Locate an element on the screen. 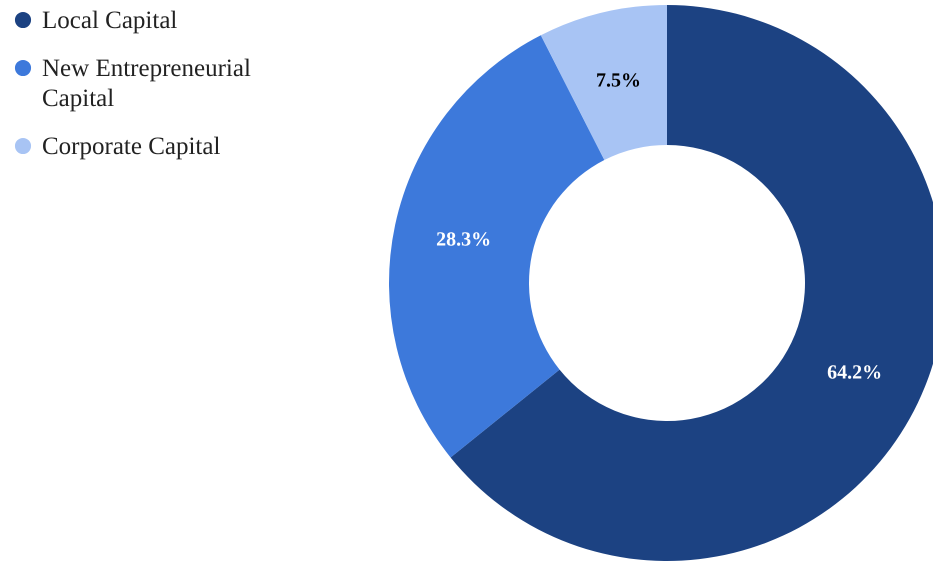  data-label: 64.2% is located at coordinates (854, 373).